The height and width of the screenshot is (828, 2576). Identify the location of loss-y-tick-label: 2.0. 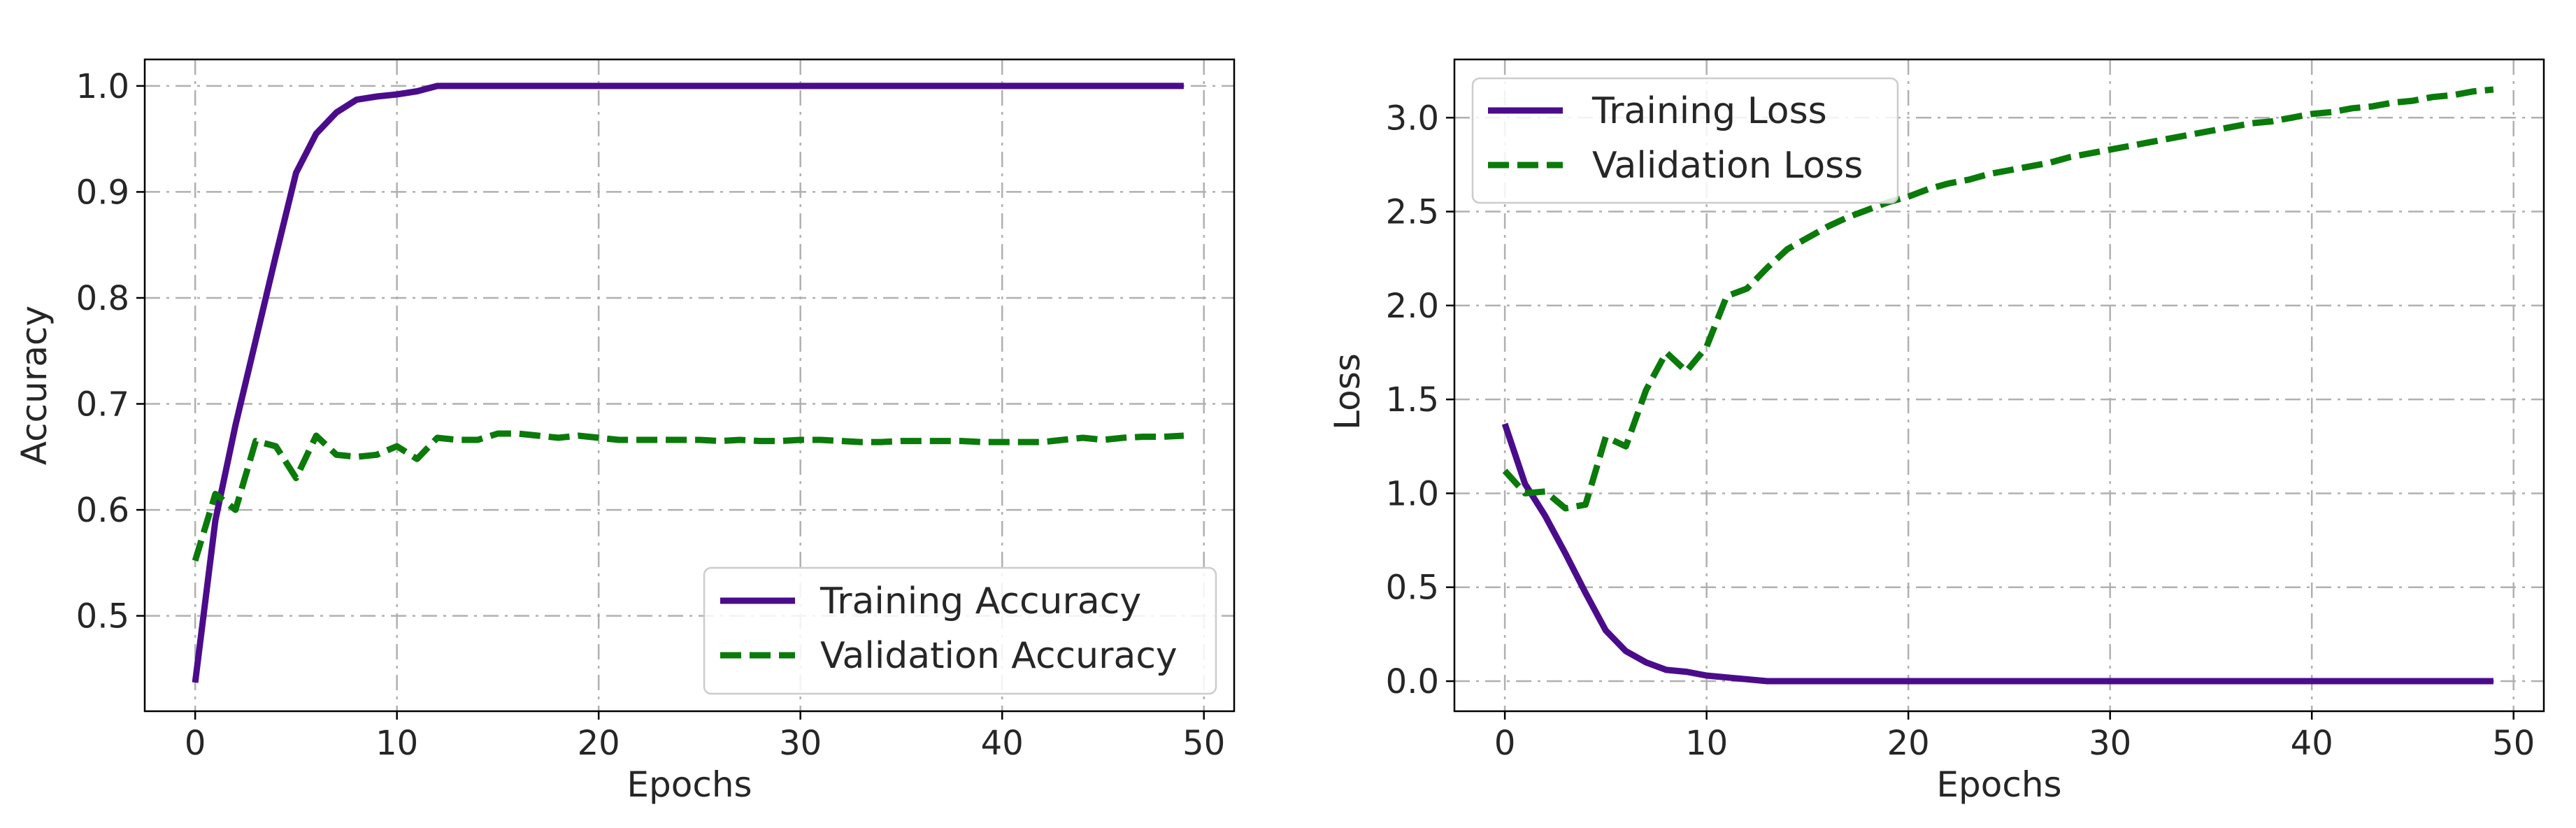
(1412, 306).